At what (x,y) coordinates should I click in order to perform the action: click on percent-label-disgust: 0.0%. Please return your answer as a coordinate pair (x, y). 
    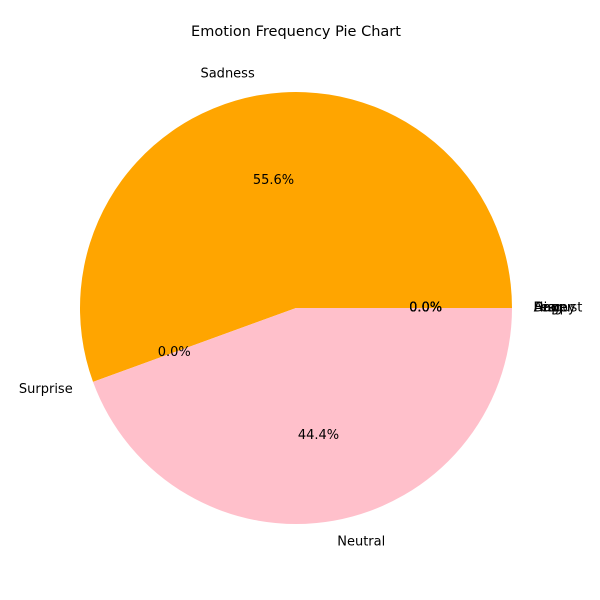
    Looking at the image, I should click on (425, 308).